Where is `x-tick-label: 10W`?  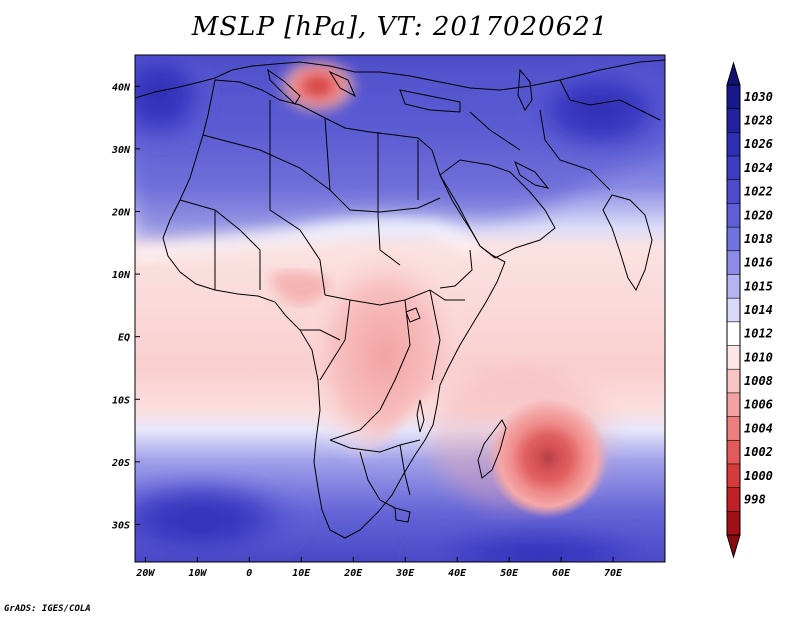 x-tick-label: 10W is located at coordinates (197, 573).